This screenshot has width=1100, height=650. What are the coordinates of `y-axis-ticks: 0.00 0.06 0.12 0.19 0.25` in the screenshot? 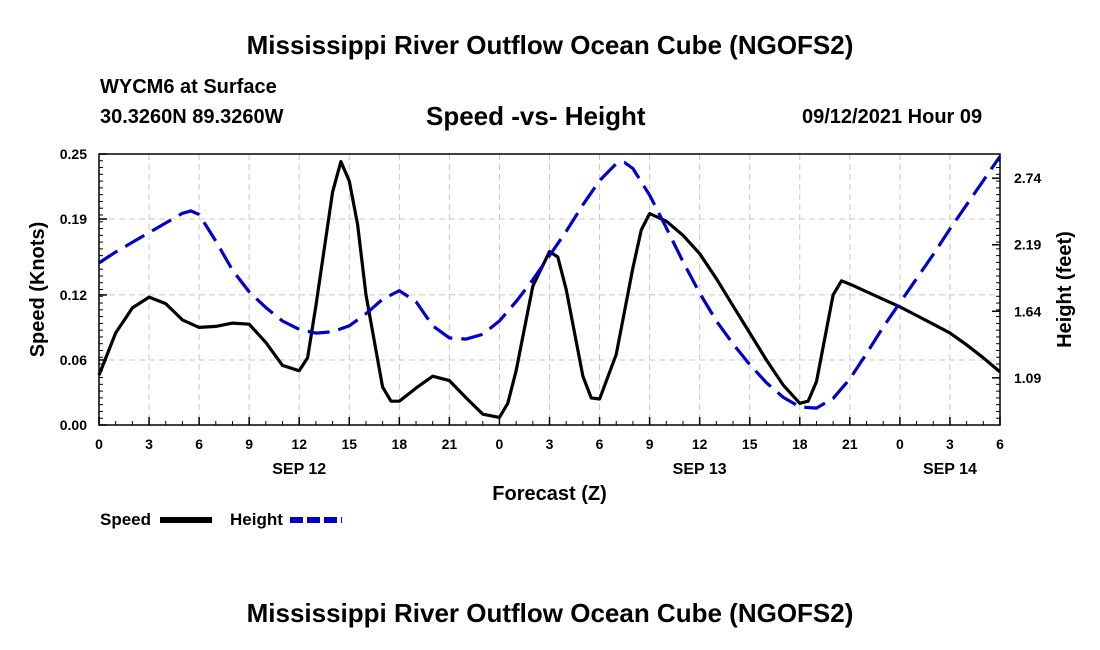 It's located at (83, 289).